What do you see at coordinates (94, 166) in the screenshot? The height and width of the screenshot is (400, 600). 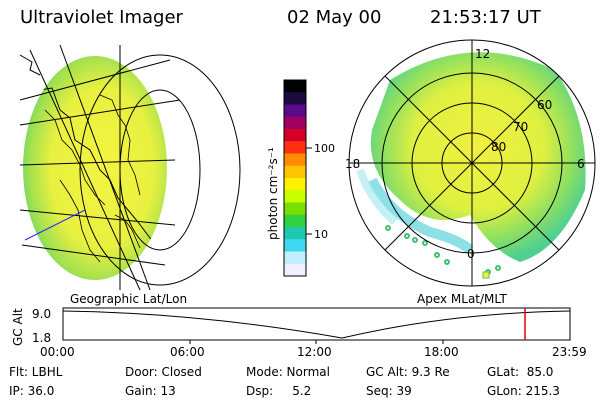 I see `geo-coastlines` at bounding box center [94, 166].